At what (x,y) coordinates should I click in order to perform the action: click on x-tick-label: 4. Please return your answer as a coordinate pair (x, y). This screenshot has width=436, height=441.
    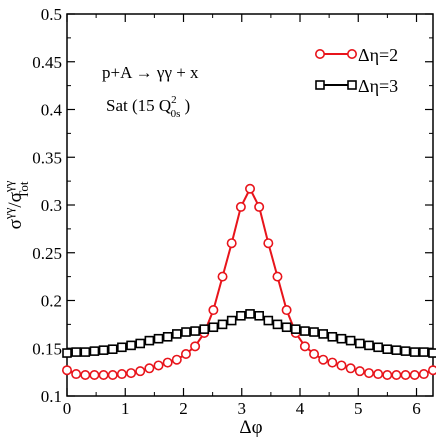
    Looking at the image, I should click on (300, 408).